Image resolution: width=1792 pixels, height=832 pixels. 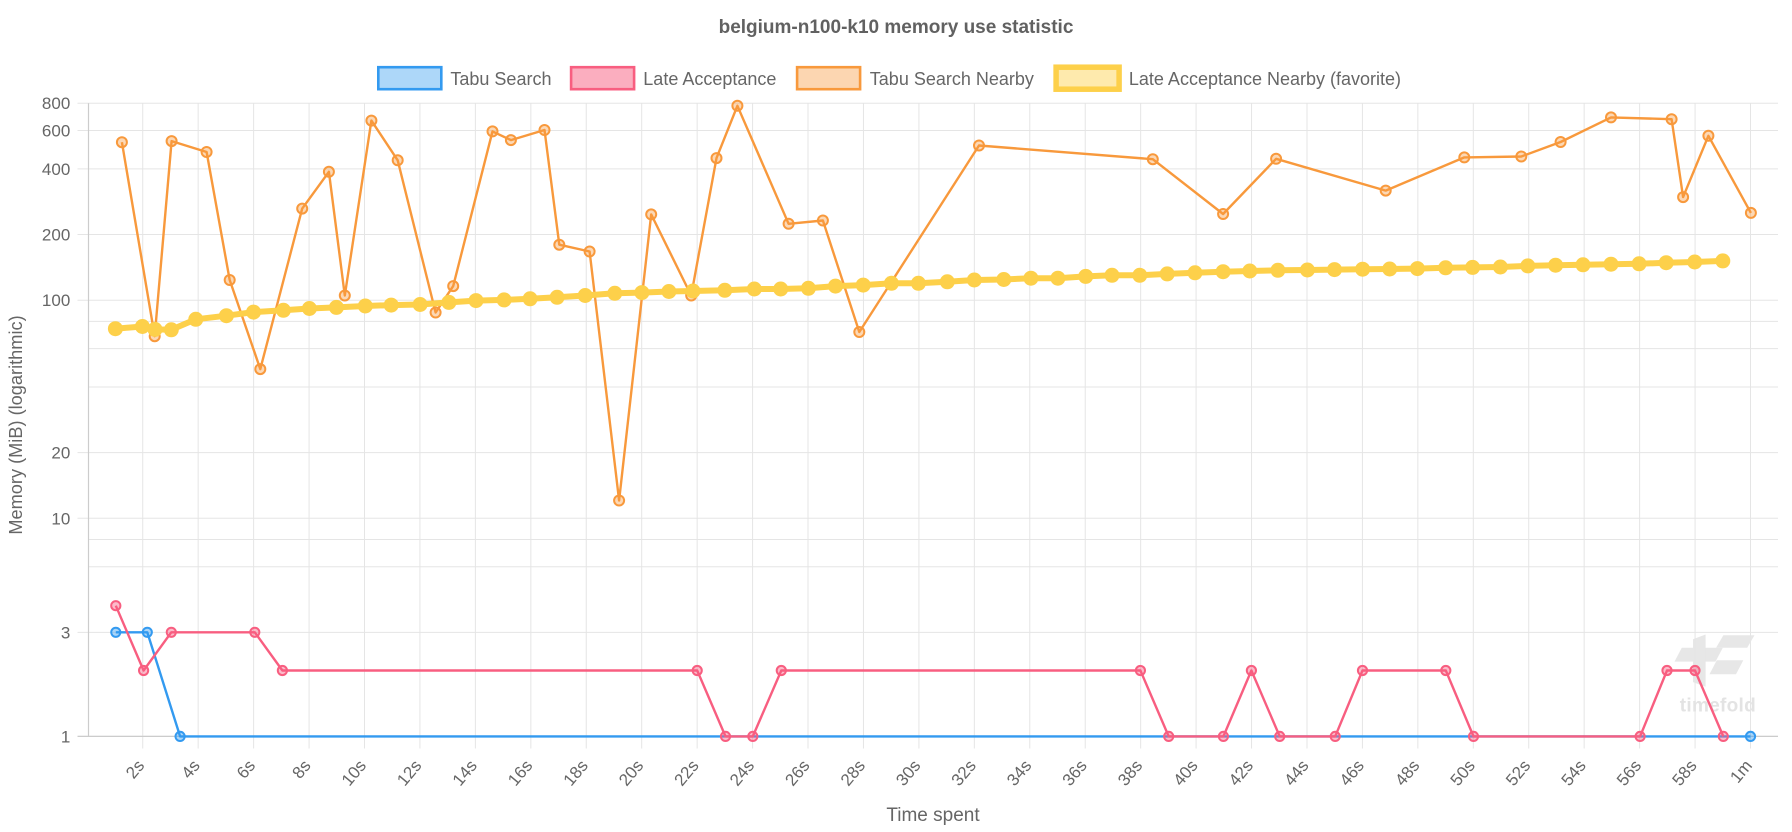 I want to click on svg-text: 100, so click(x=56, y=300).